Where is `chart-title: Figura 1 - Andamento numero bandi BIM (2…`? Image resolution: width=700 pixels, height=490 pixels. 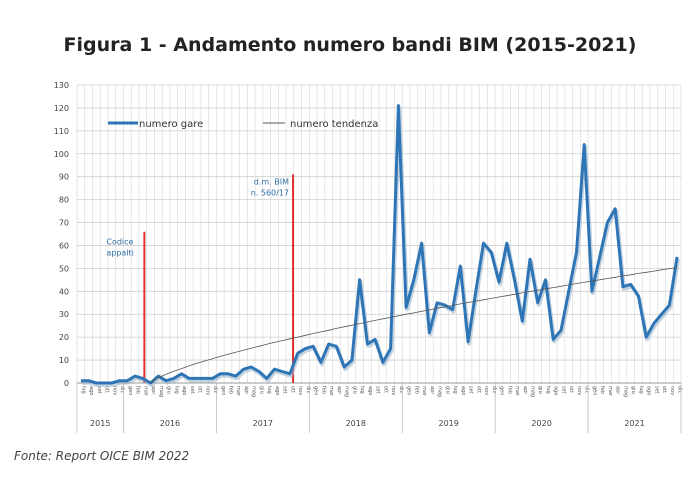 chart-title: Figura 1 - Andamento numero bandi BIM (2… is located at coordinates (350, 45).